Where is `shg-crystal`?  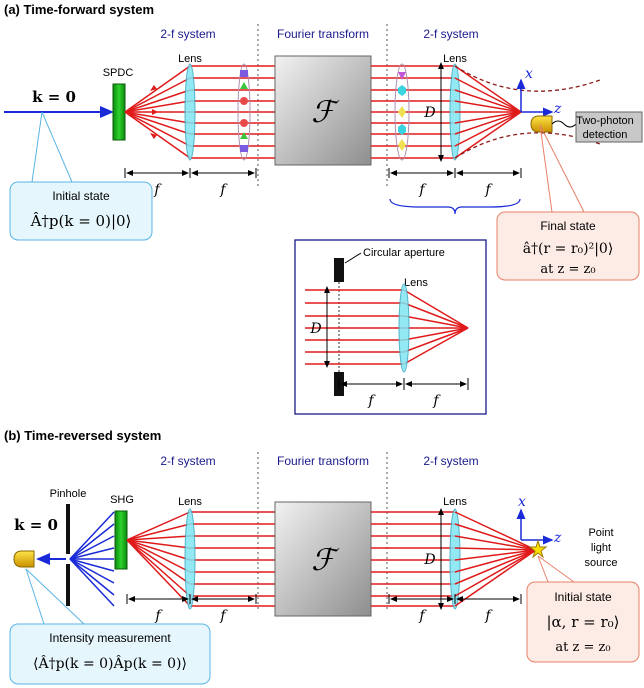
shg-crystal is located at coordinates (121, 540).